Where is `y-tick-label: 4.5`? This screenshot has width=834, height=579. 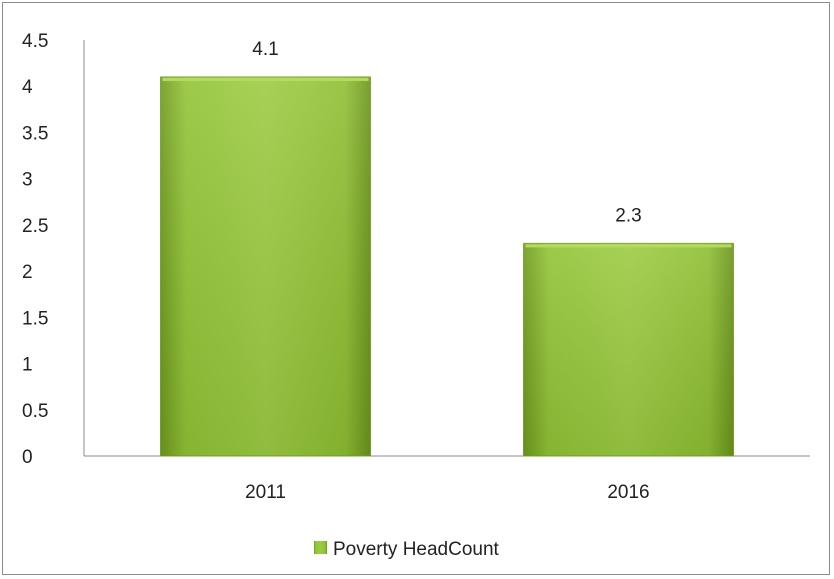 y-tick-label: 4.5 is located at coordinates (35, 41).